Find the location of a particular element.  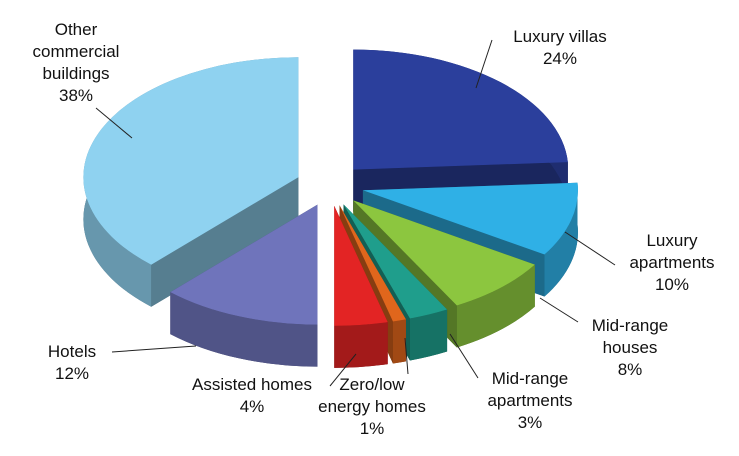

value-label: 12% is located at coordinates (72, 373).